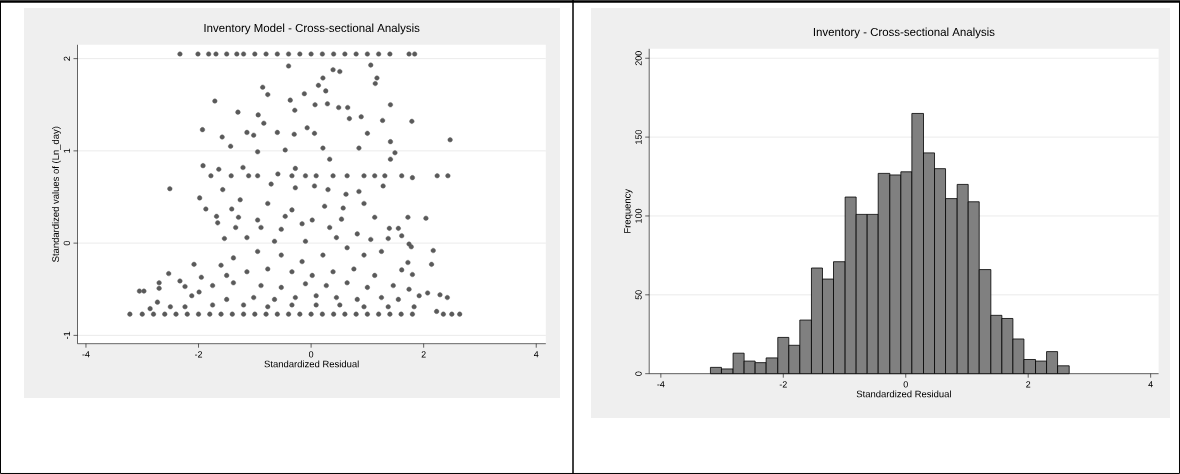 Image resolution: width=1180 pixels, height=474 pixels. Describe the element at coordinates (628, 210) in the screenshot. I see `y-axis-title: Frequency` at that location.